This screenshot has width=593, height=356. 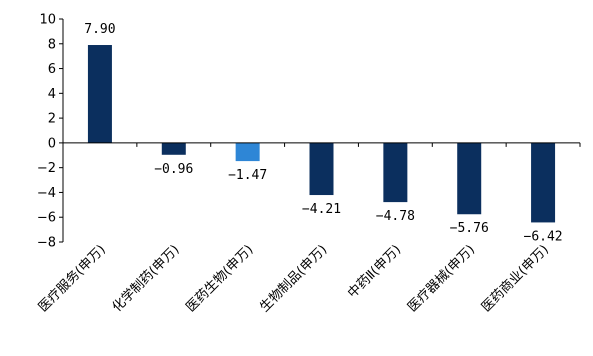 I want to click on data-label: −4.78, so click(x=395, y=216).